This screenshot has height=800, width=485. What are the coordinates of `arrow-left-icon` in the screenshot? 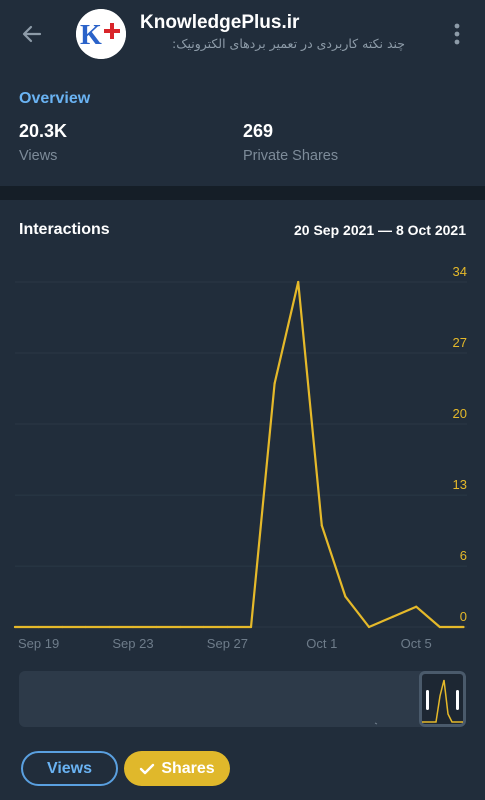 It's located at (32, 34).